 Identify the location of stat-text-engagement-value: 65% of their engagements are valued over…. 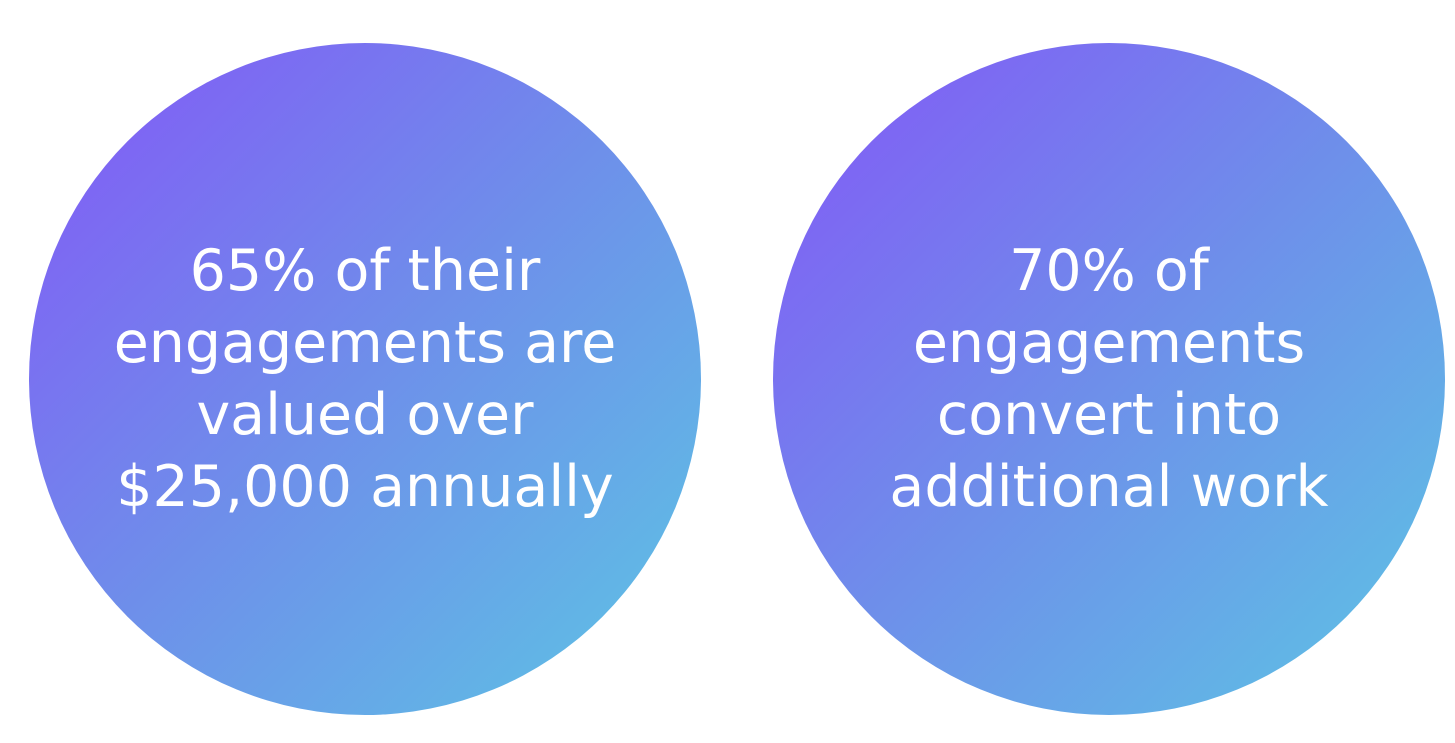
(365, 379).